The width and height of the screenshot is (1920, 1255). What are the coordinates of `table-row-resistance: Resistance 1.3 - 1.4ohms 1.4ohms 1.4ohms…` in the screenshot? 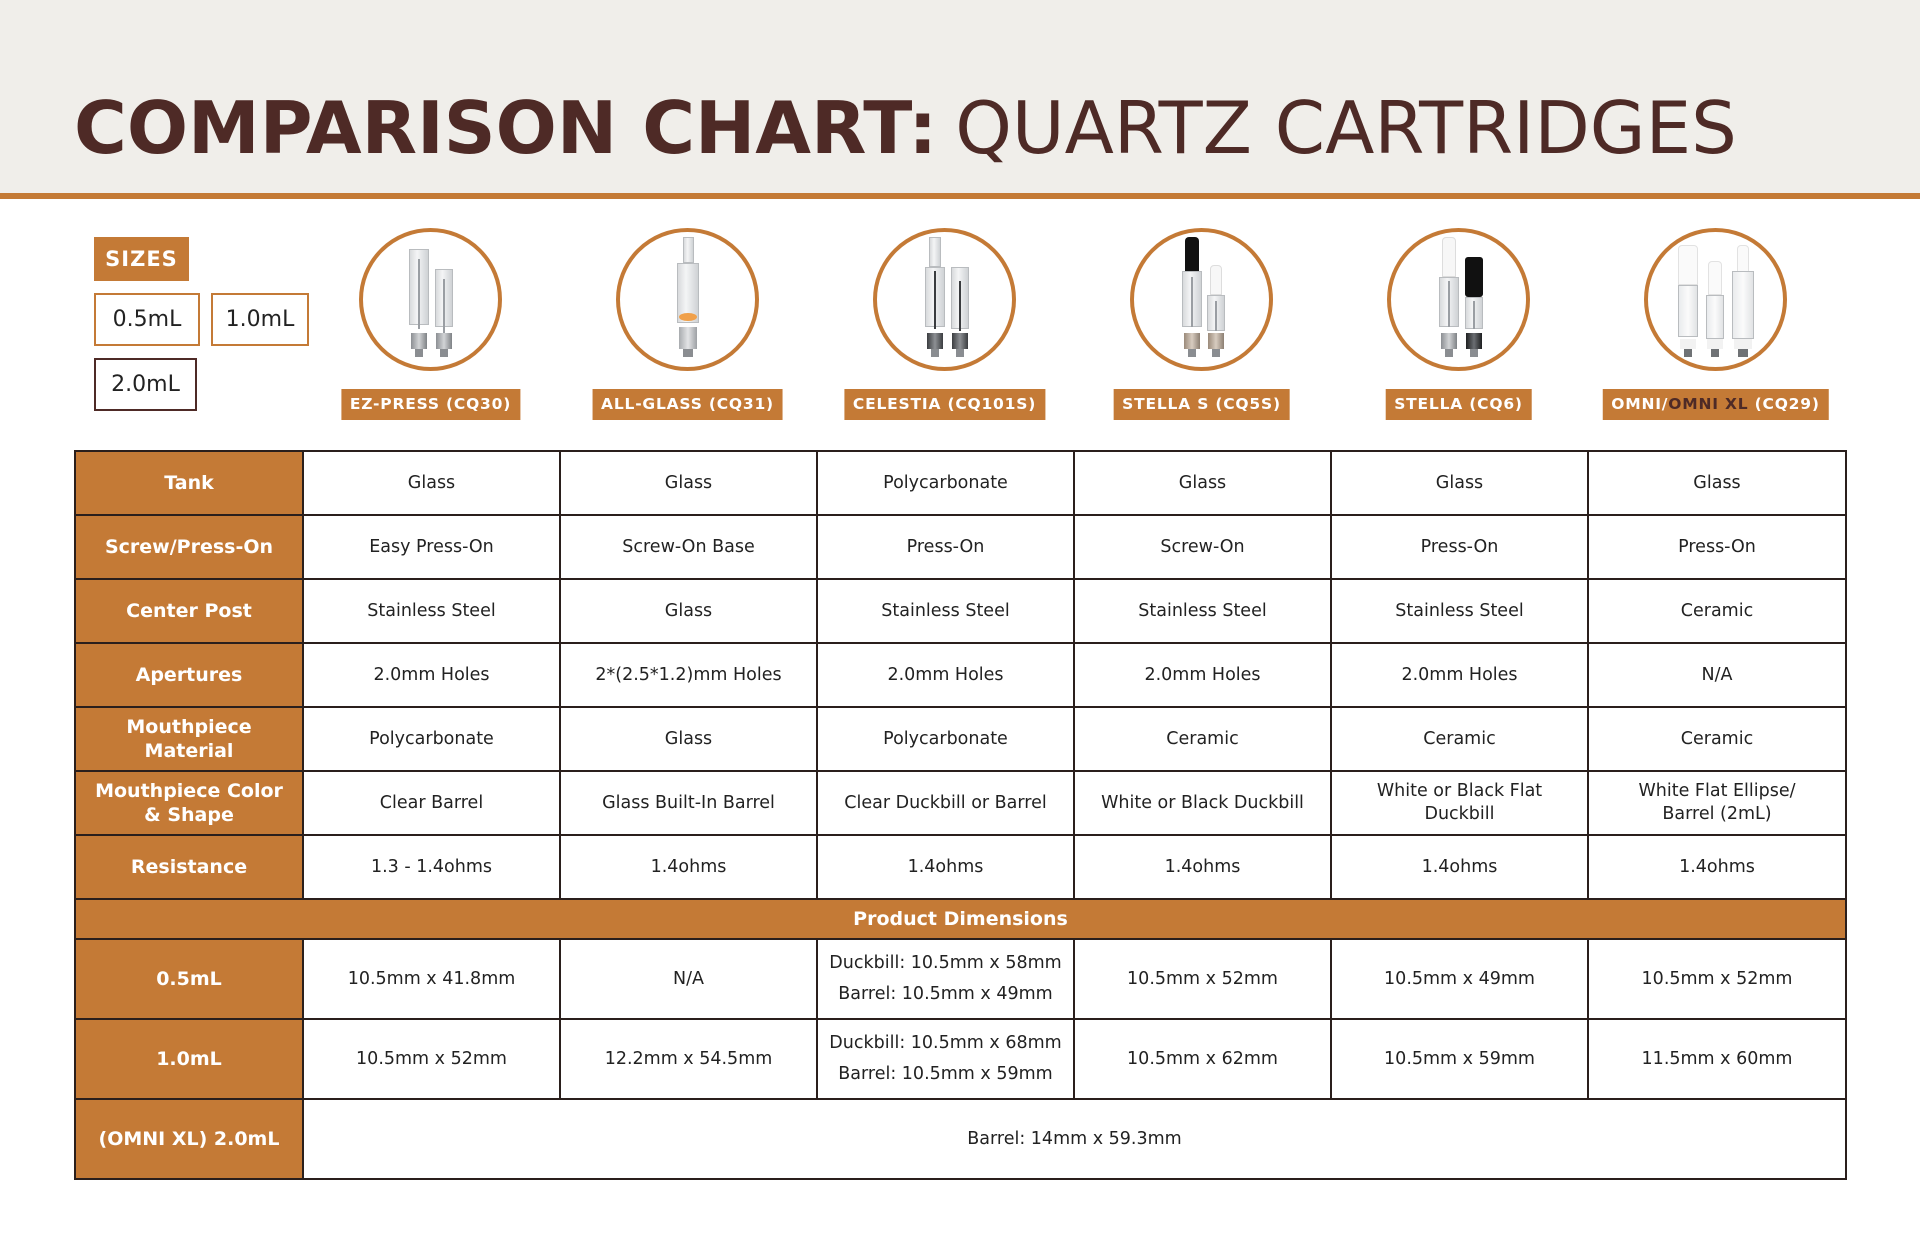 It's located at (960, 867).